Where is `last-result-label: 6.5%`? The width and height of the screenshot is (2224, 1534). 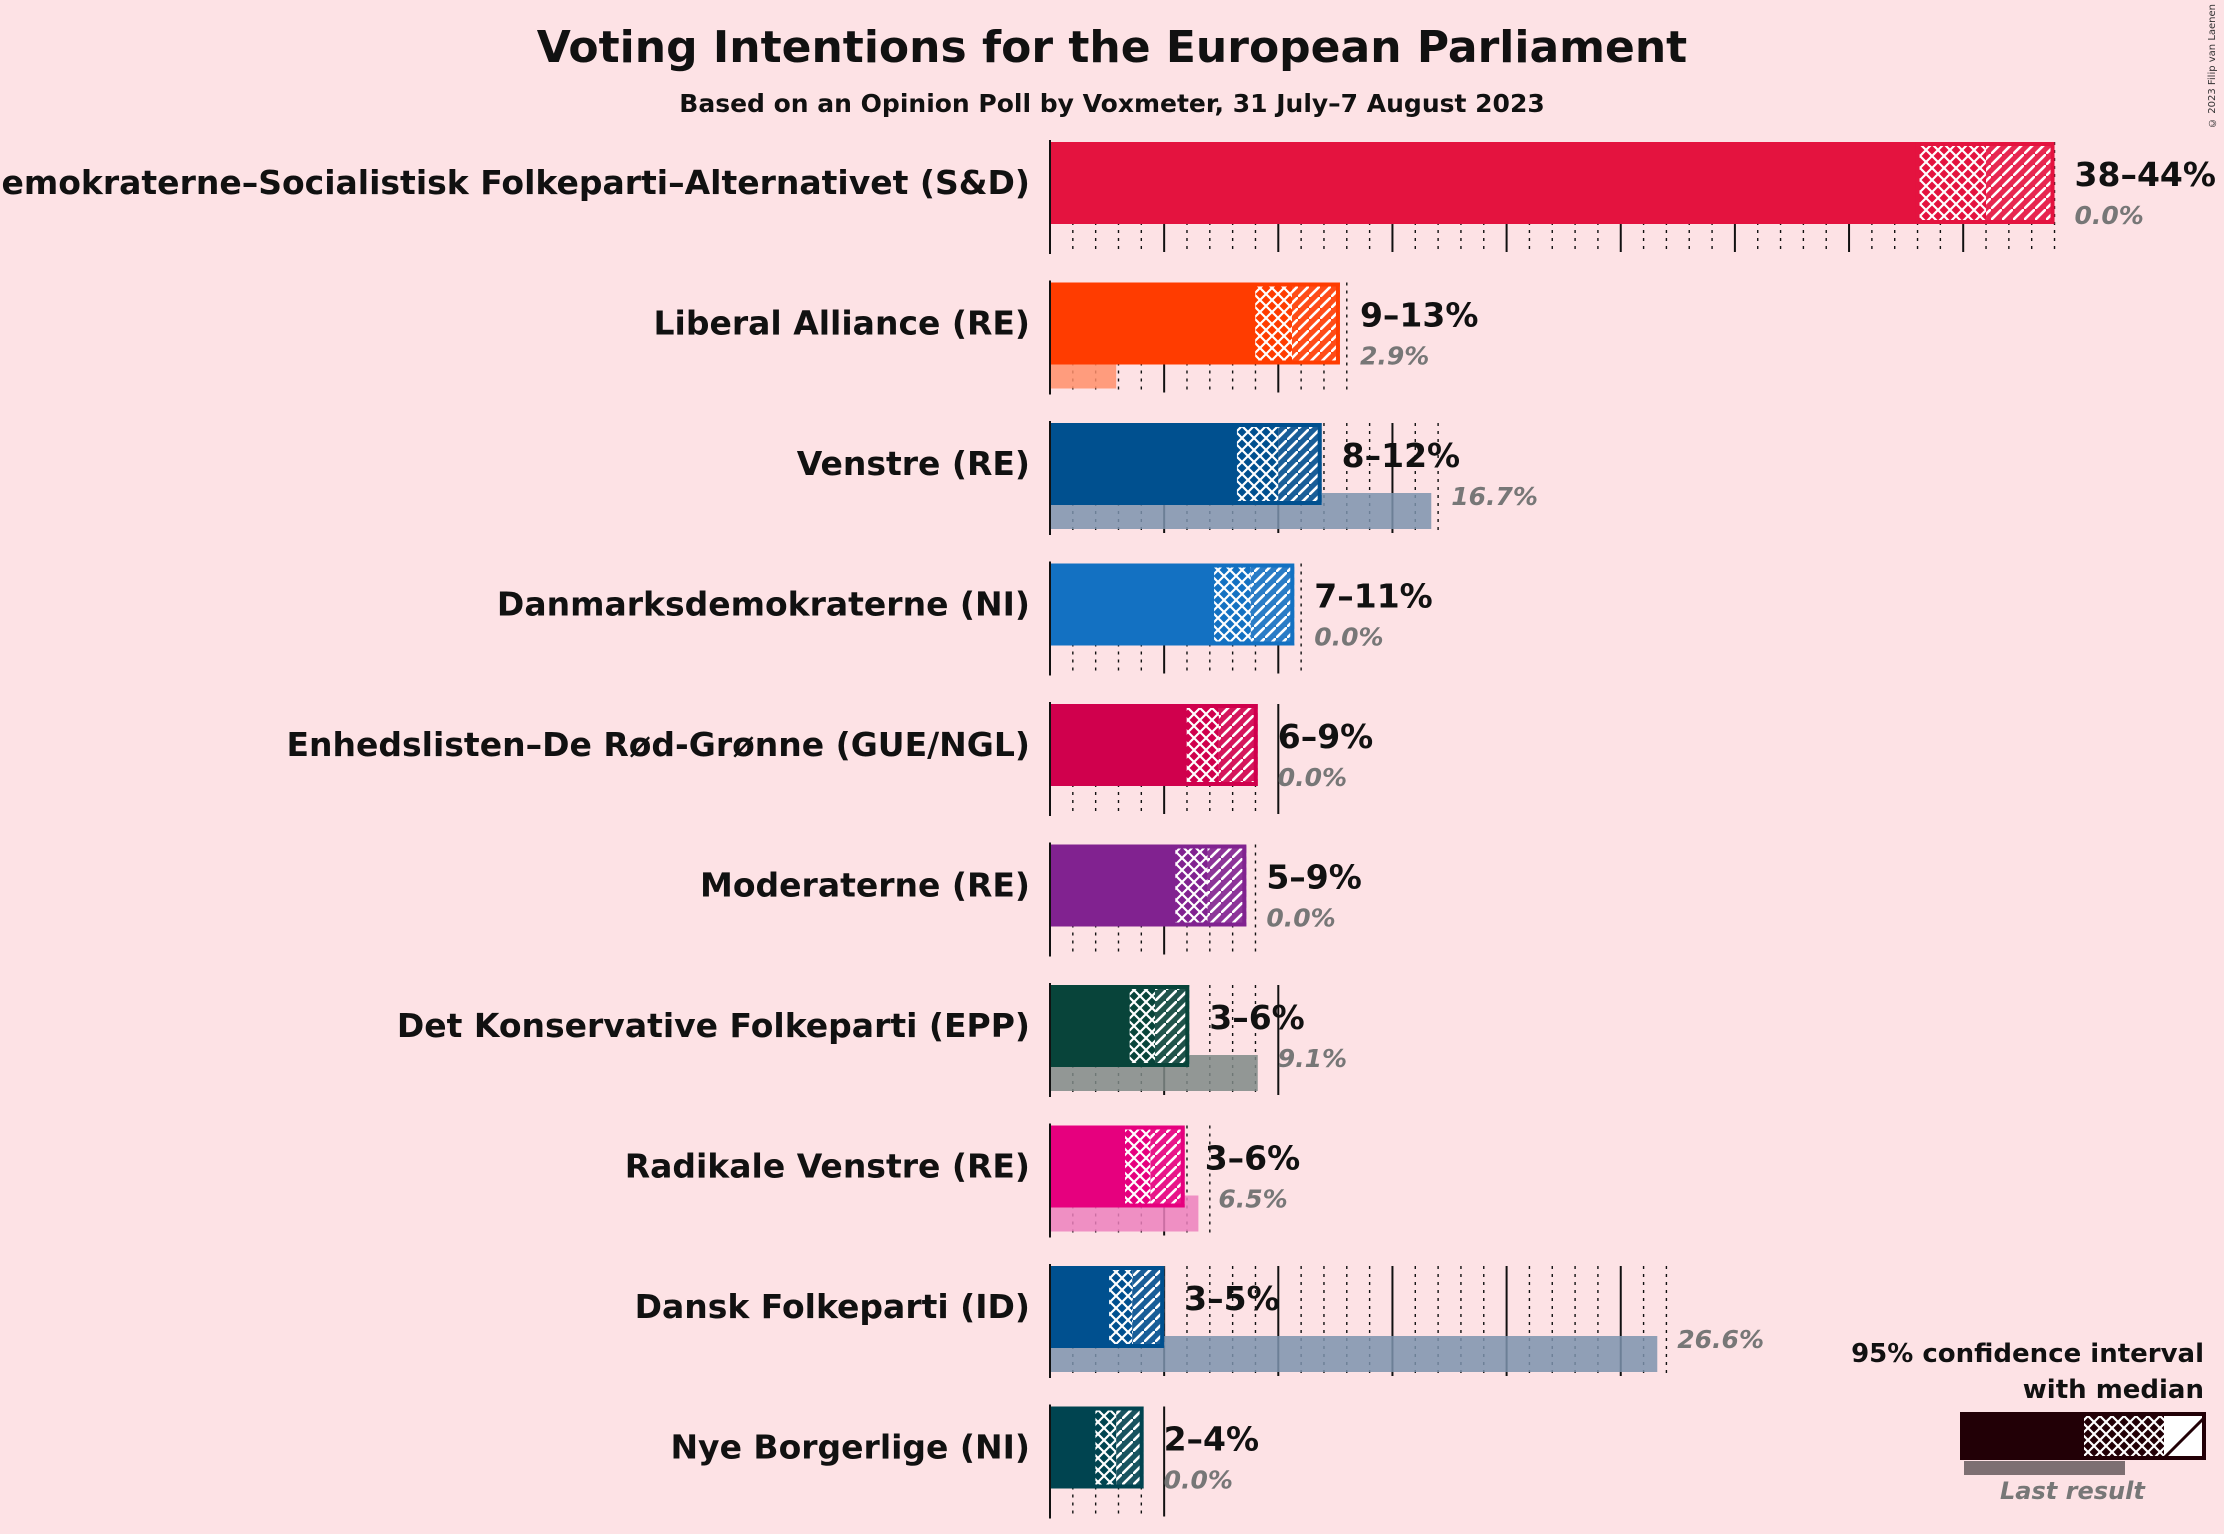
last-result-label: 6.5% is located at coordinates (1252, 1199).